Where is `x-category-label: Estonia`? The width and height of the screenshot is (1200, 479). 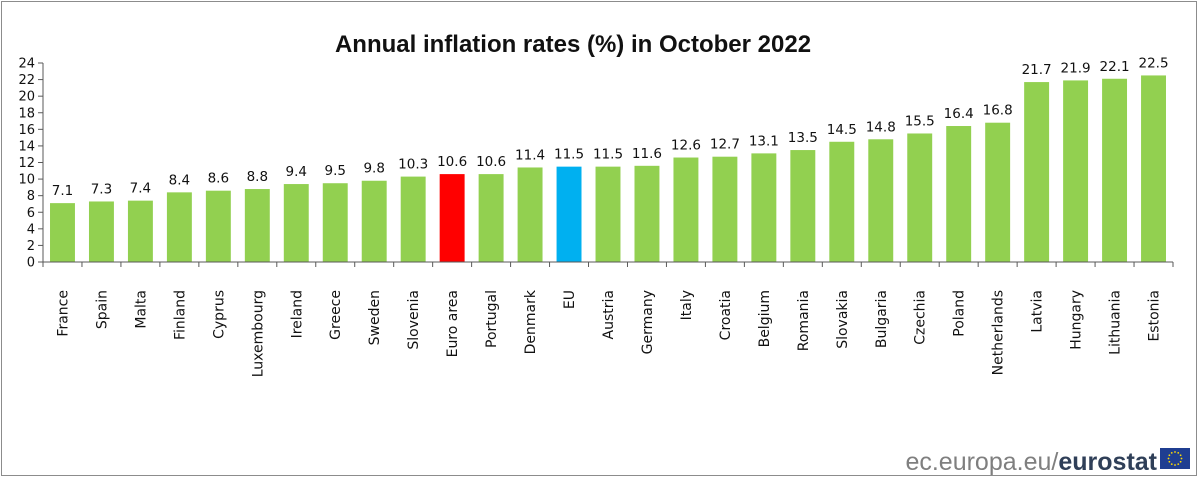 x-category-label: Estonia is located at coordinates (1155, 316).